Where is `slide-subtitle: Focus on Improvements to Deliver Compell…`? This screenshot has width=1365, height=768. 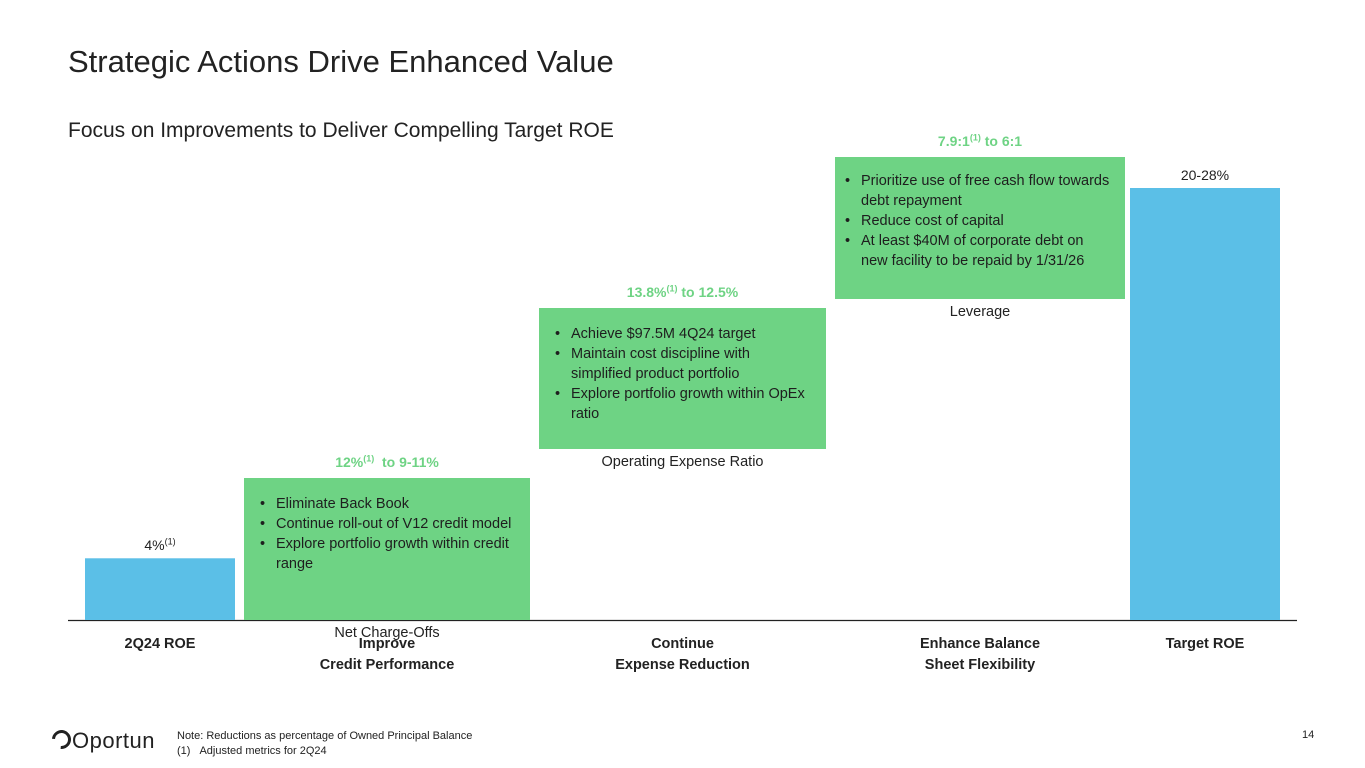
slide-subtitle: Focus on Improvements to Deliver Compell… is located at coordinates (341, 130).